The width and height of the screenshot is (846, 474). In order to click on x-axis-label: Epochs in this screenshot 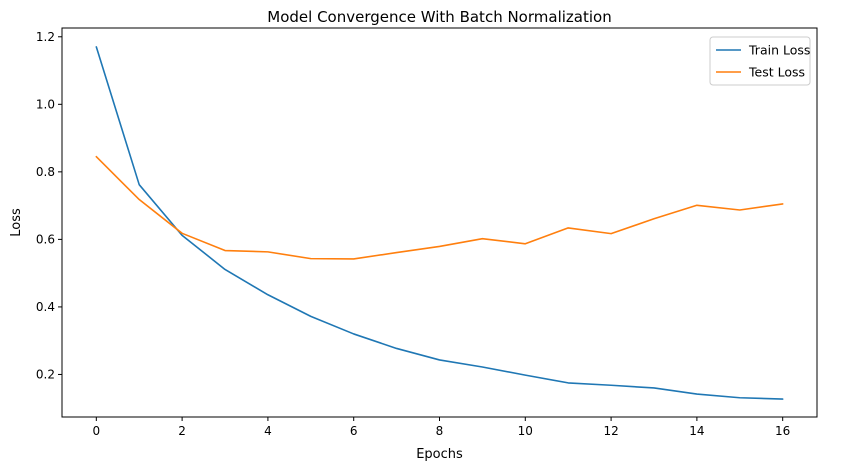, I will do `click(439, 454)`.